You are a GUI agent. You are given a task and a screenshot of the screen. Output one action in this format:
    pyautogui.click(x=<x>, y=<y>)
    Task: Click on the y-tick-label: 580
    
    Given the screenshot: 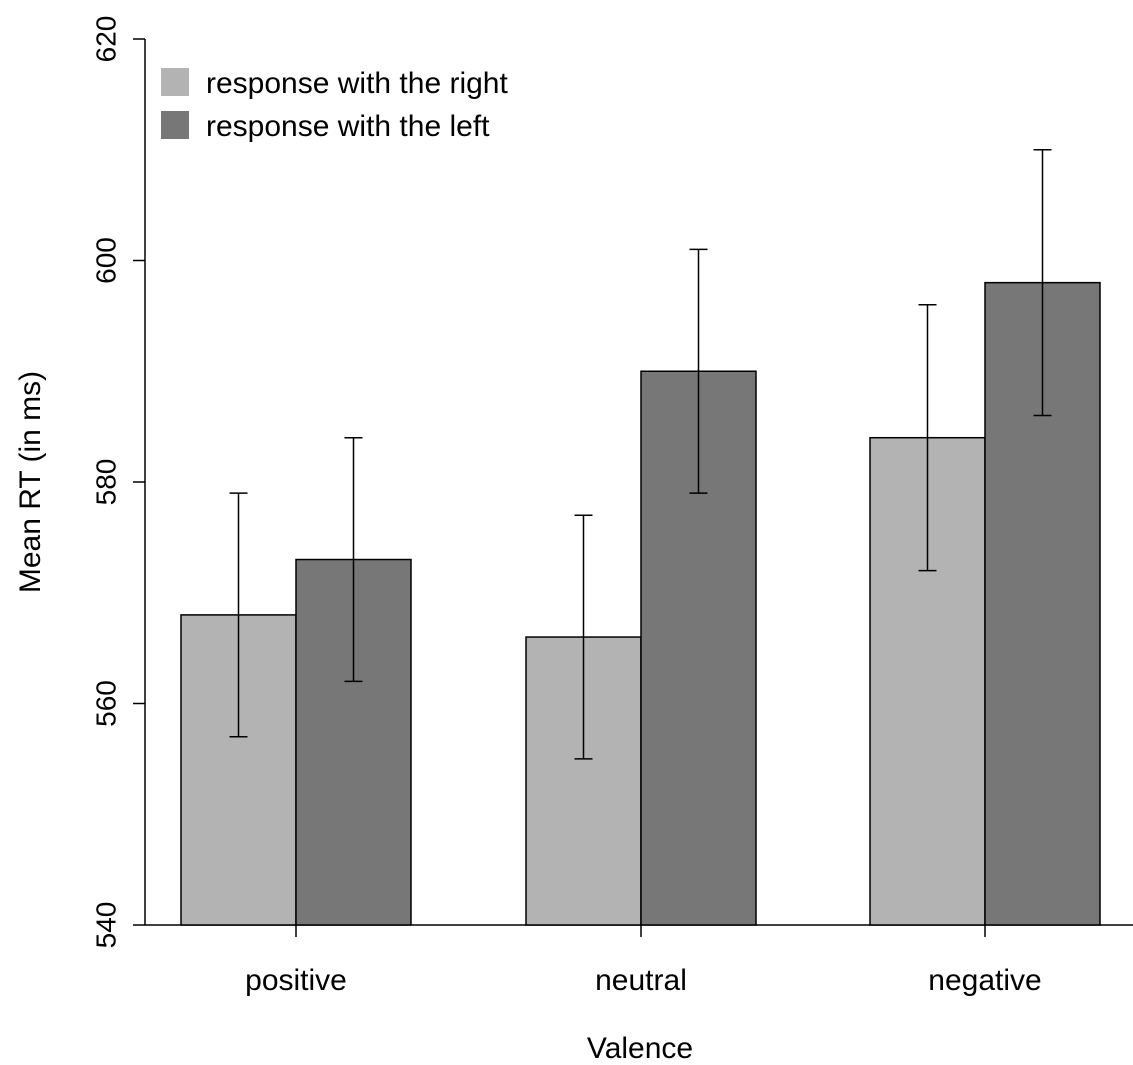 What is the action you would take?
    pyautogui.click(x=106, y=482)
    